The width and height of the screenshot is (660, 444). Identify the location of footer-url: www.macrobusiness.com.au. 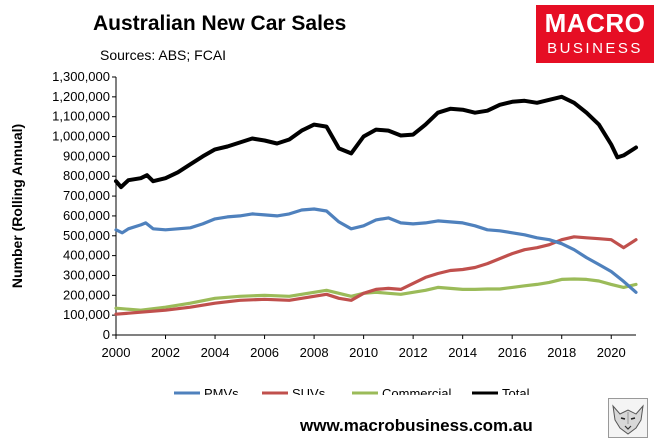
(416, 425).